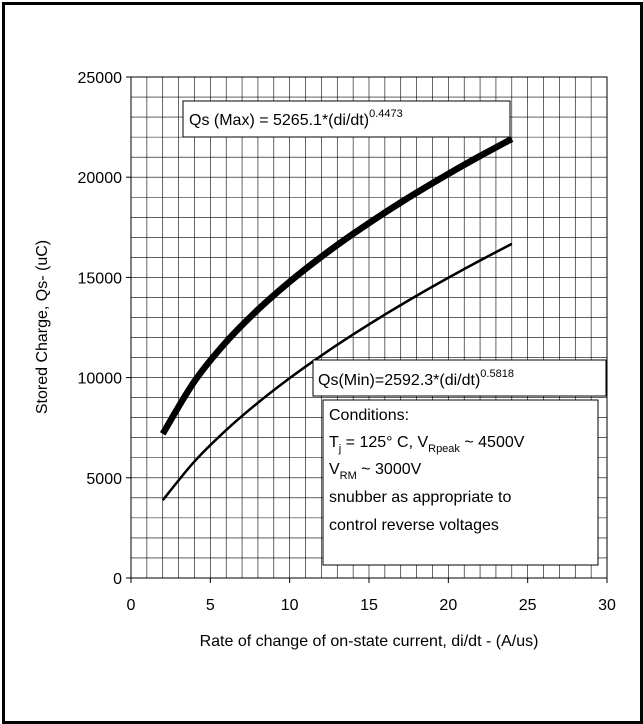 The height and width of the screenshot is (724, 643). I want to click on y-tick-label: 5000, so click(104, 479).